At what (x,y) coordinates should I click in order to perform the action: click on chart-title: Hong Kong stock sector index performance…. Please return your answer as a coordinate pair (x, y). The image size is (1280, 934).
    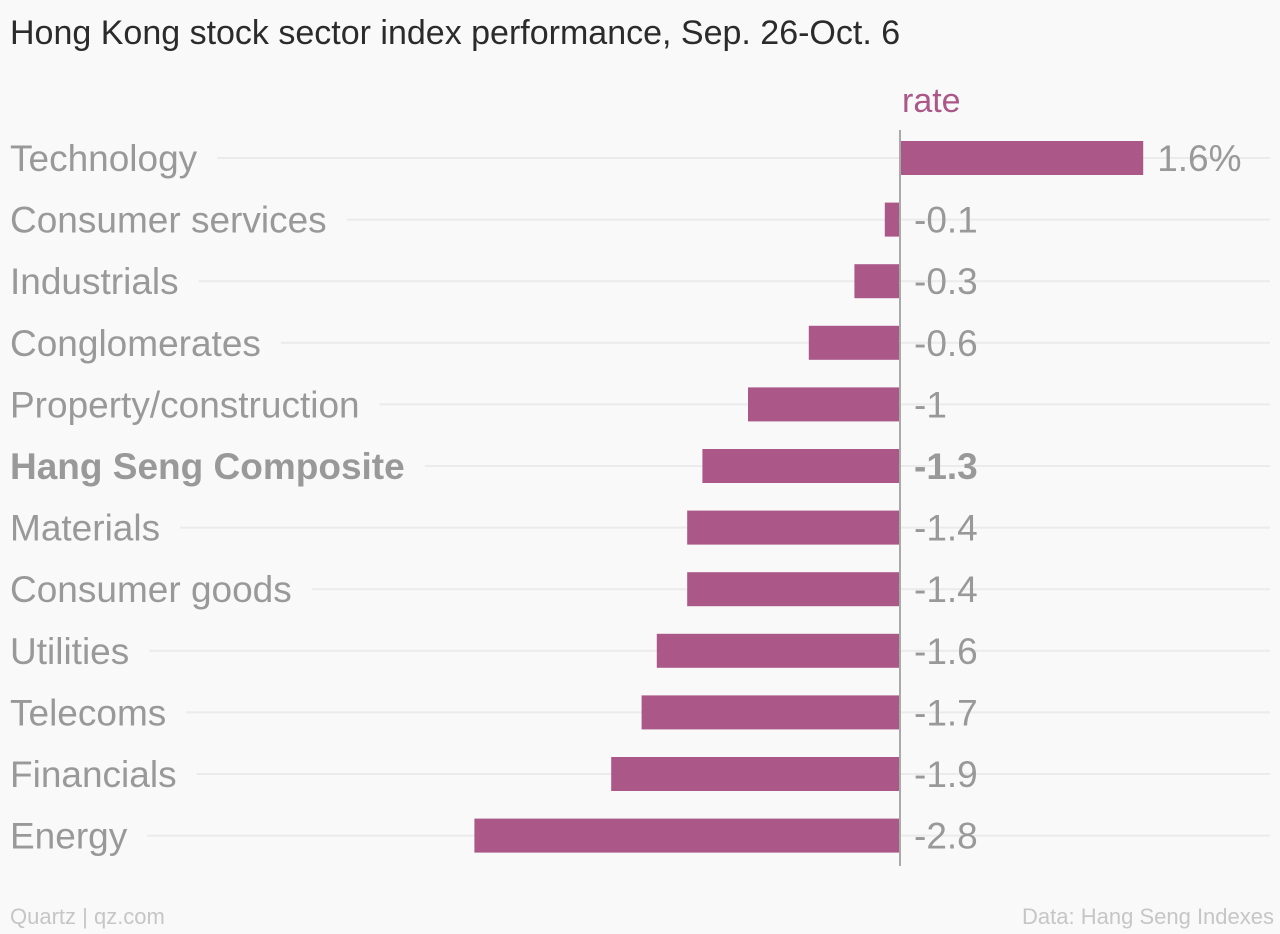
    Looking at the image, I should click on (455, 33).